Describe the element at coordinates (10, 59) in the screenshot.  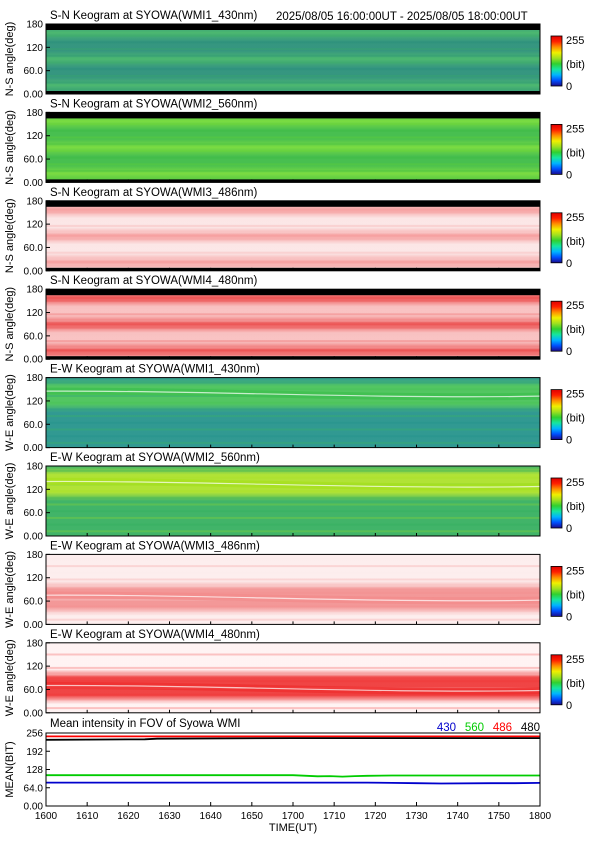
I see `y-axis-label: N-S angle(deg)` at that location.